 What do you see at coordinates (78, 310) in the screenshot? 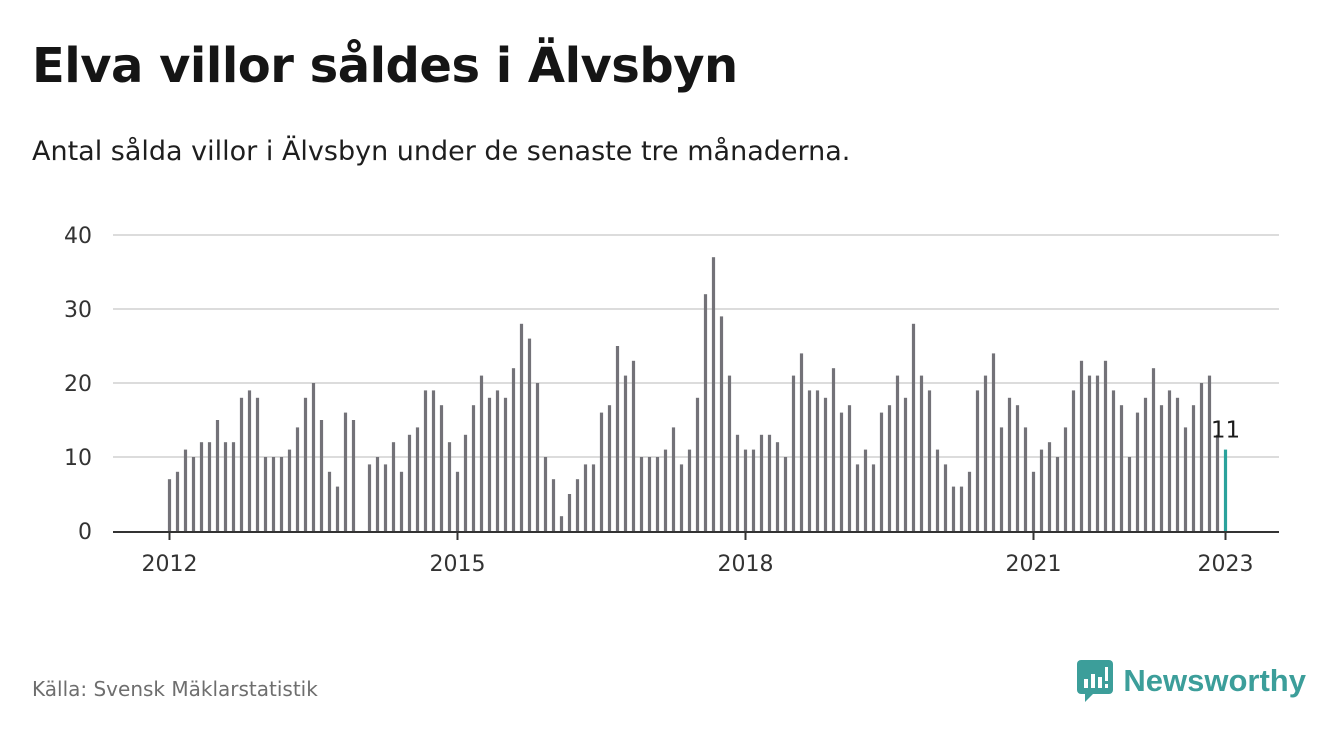
I see `y-tick-label: 30` at bounding box center [78, 310].